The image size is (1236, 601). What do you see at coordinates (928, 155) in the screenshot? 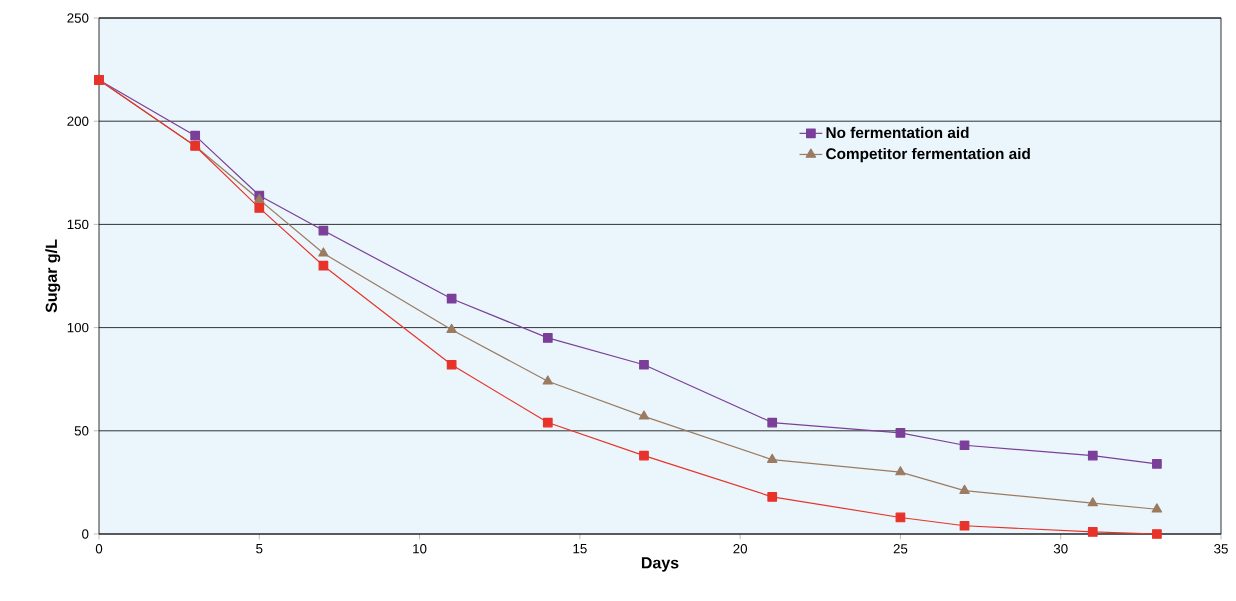
I see `legend-label: Competitor fermentation aid` at bounding box center [928, 155].